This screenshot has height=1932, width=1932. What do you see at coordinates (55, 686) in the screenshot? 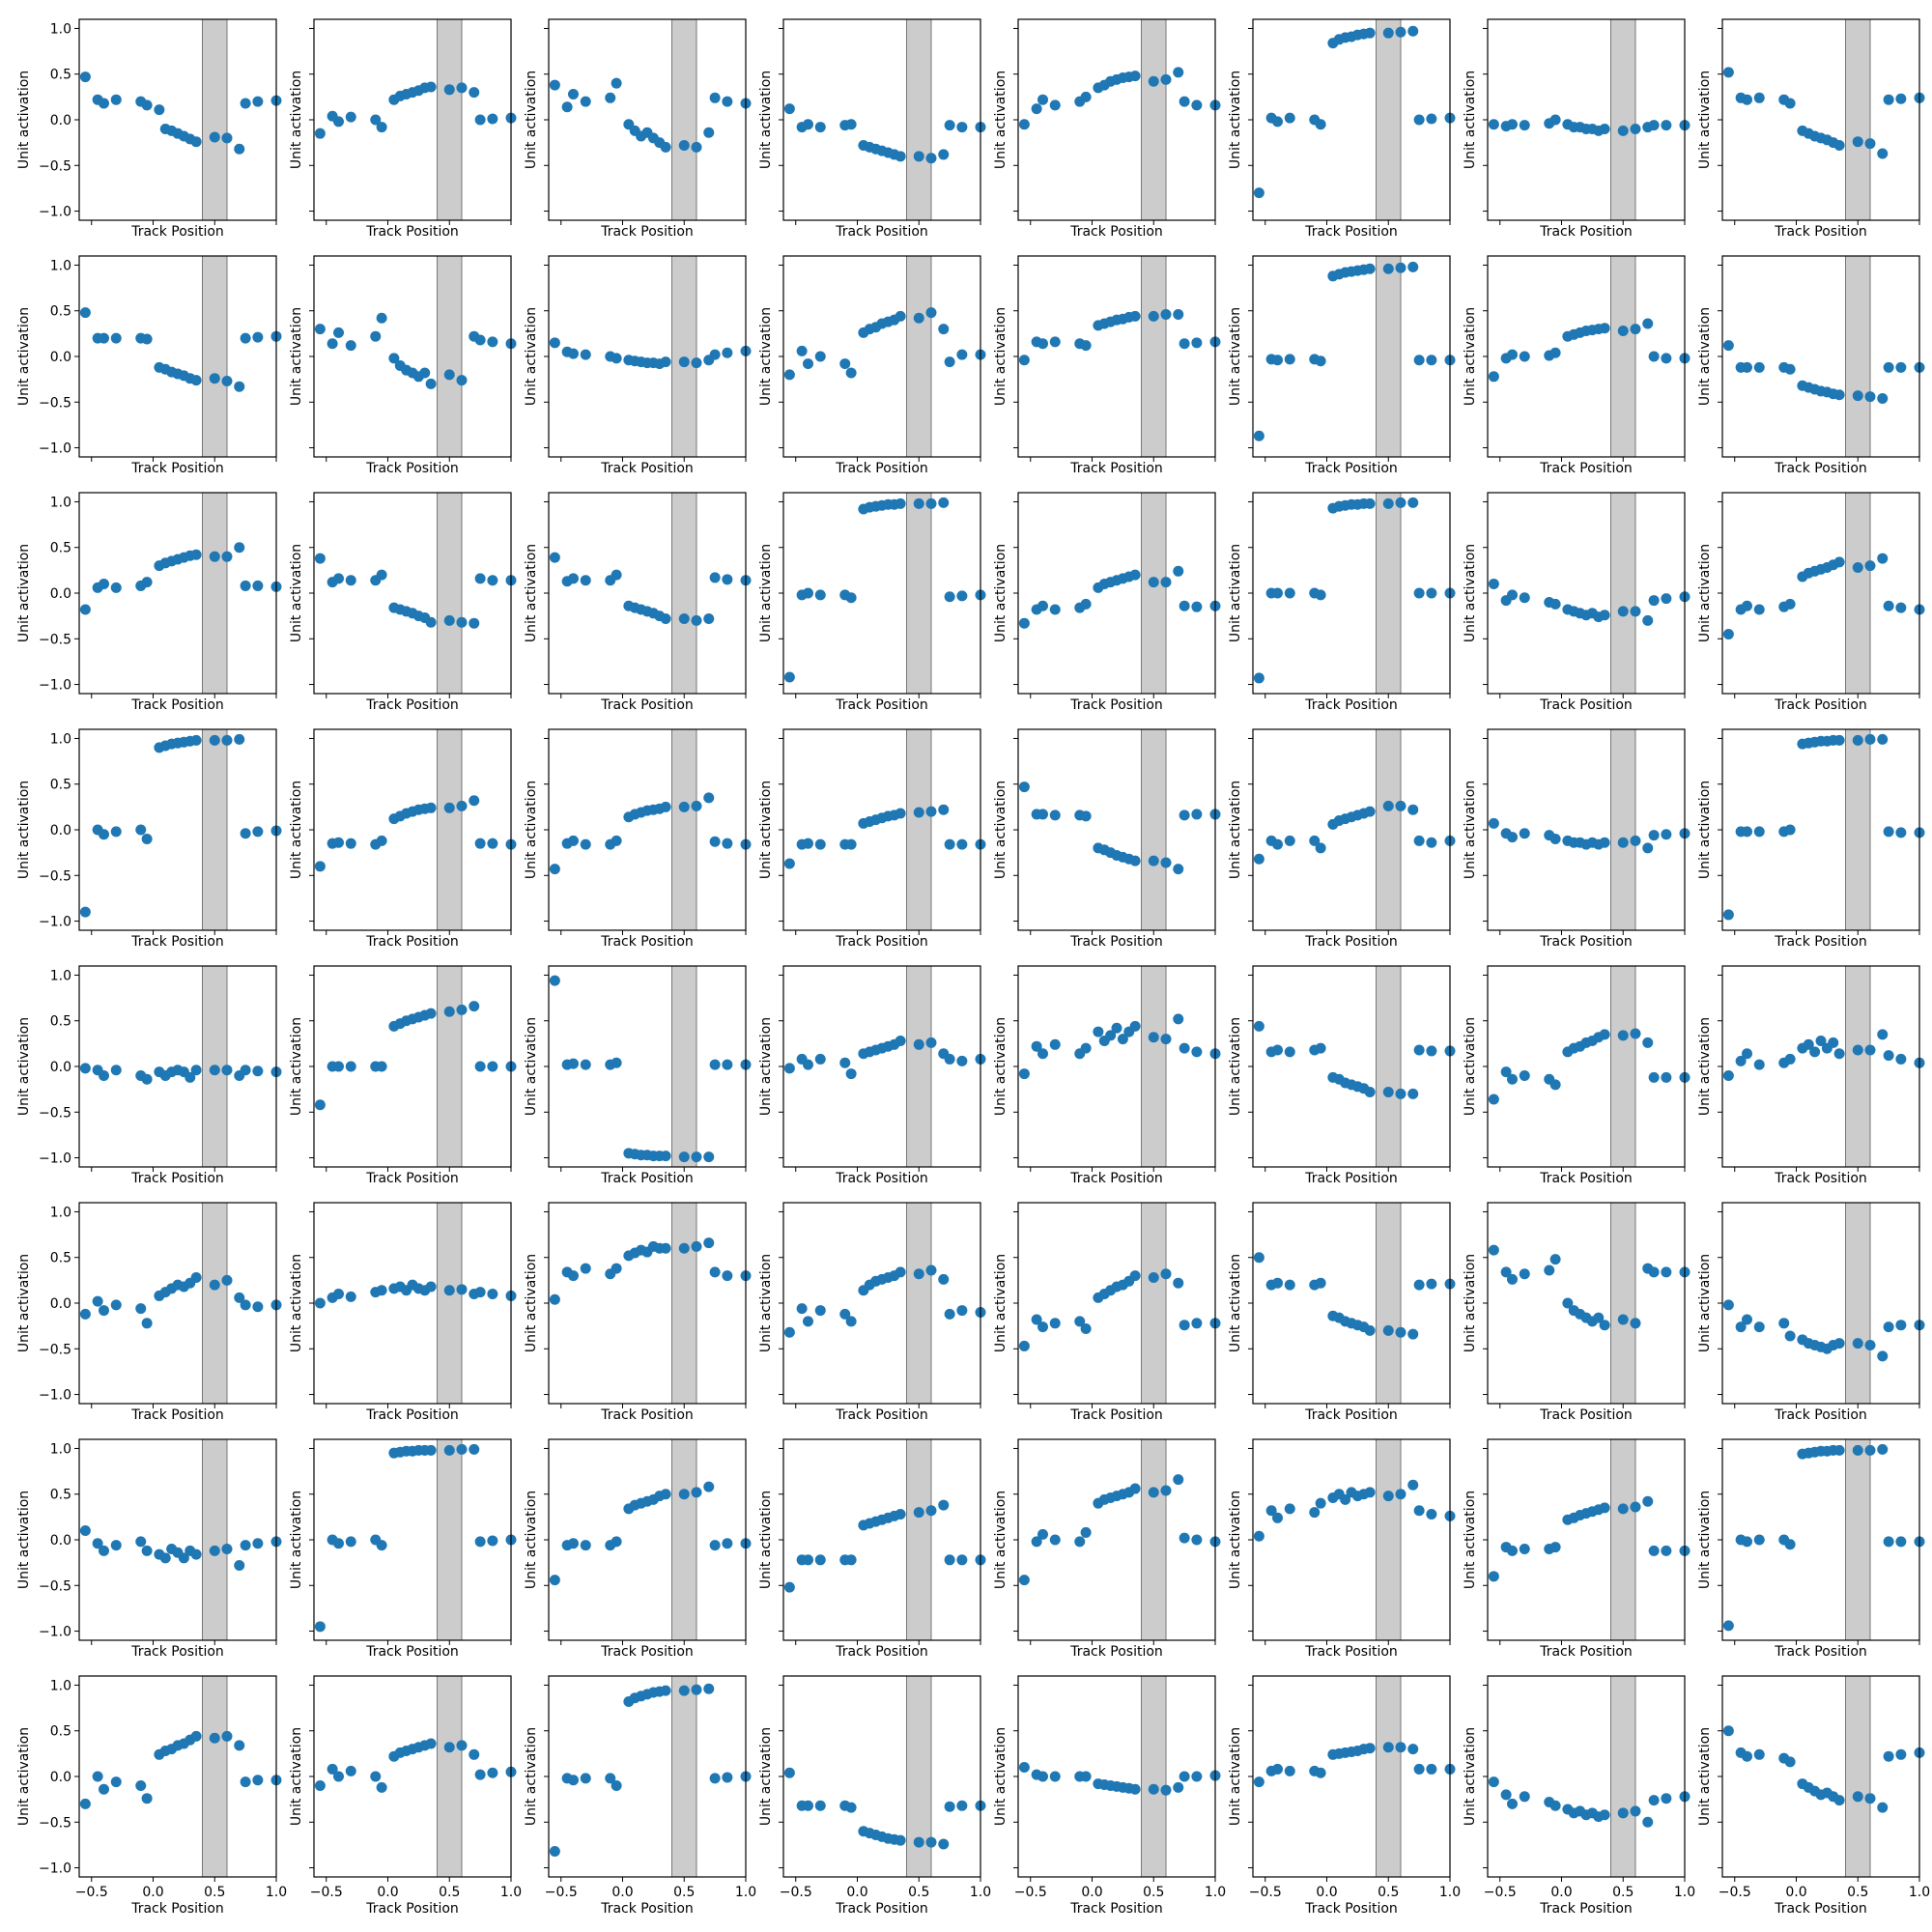
I see `y-tick-label: −1.0` at bounding box center [55, 686].